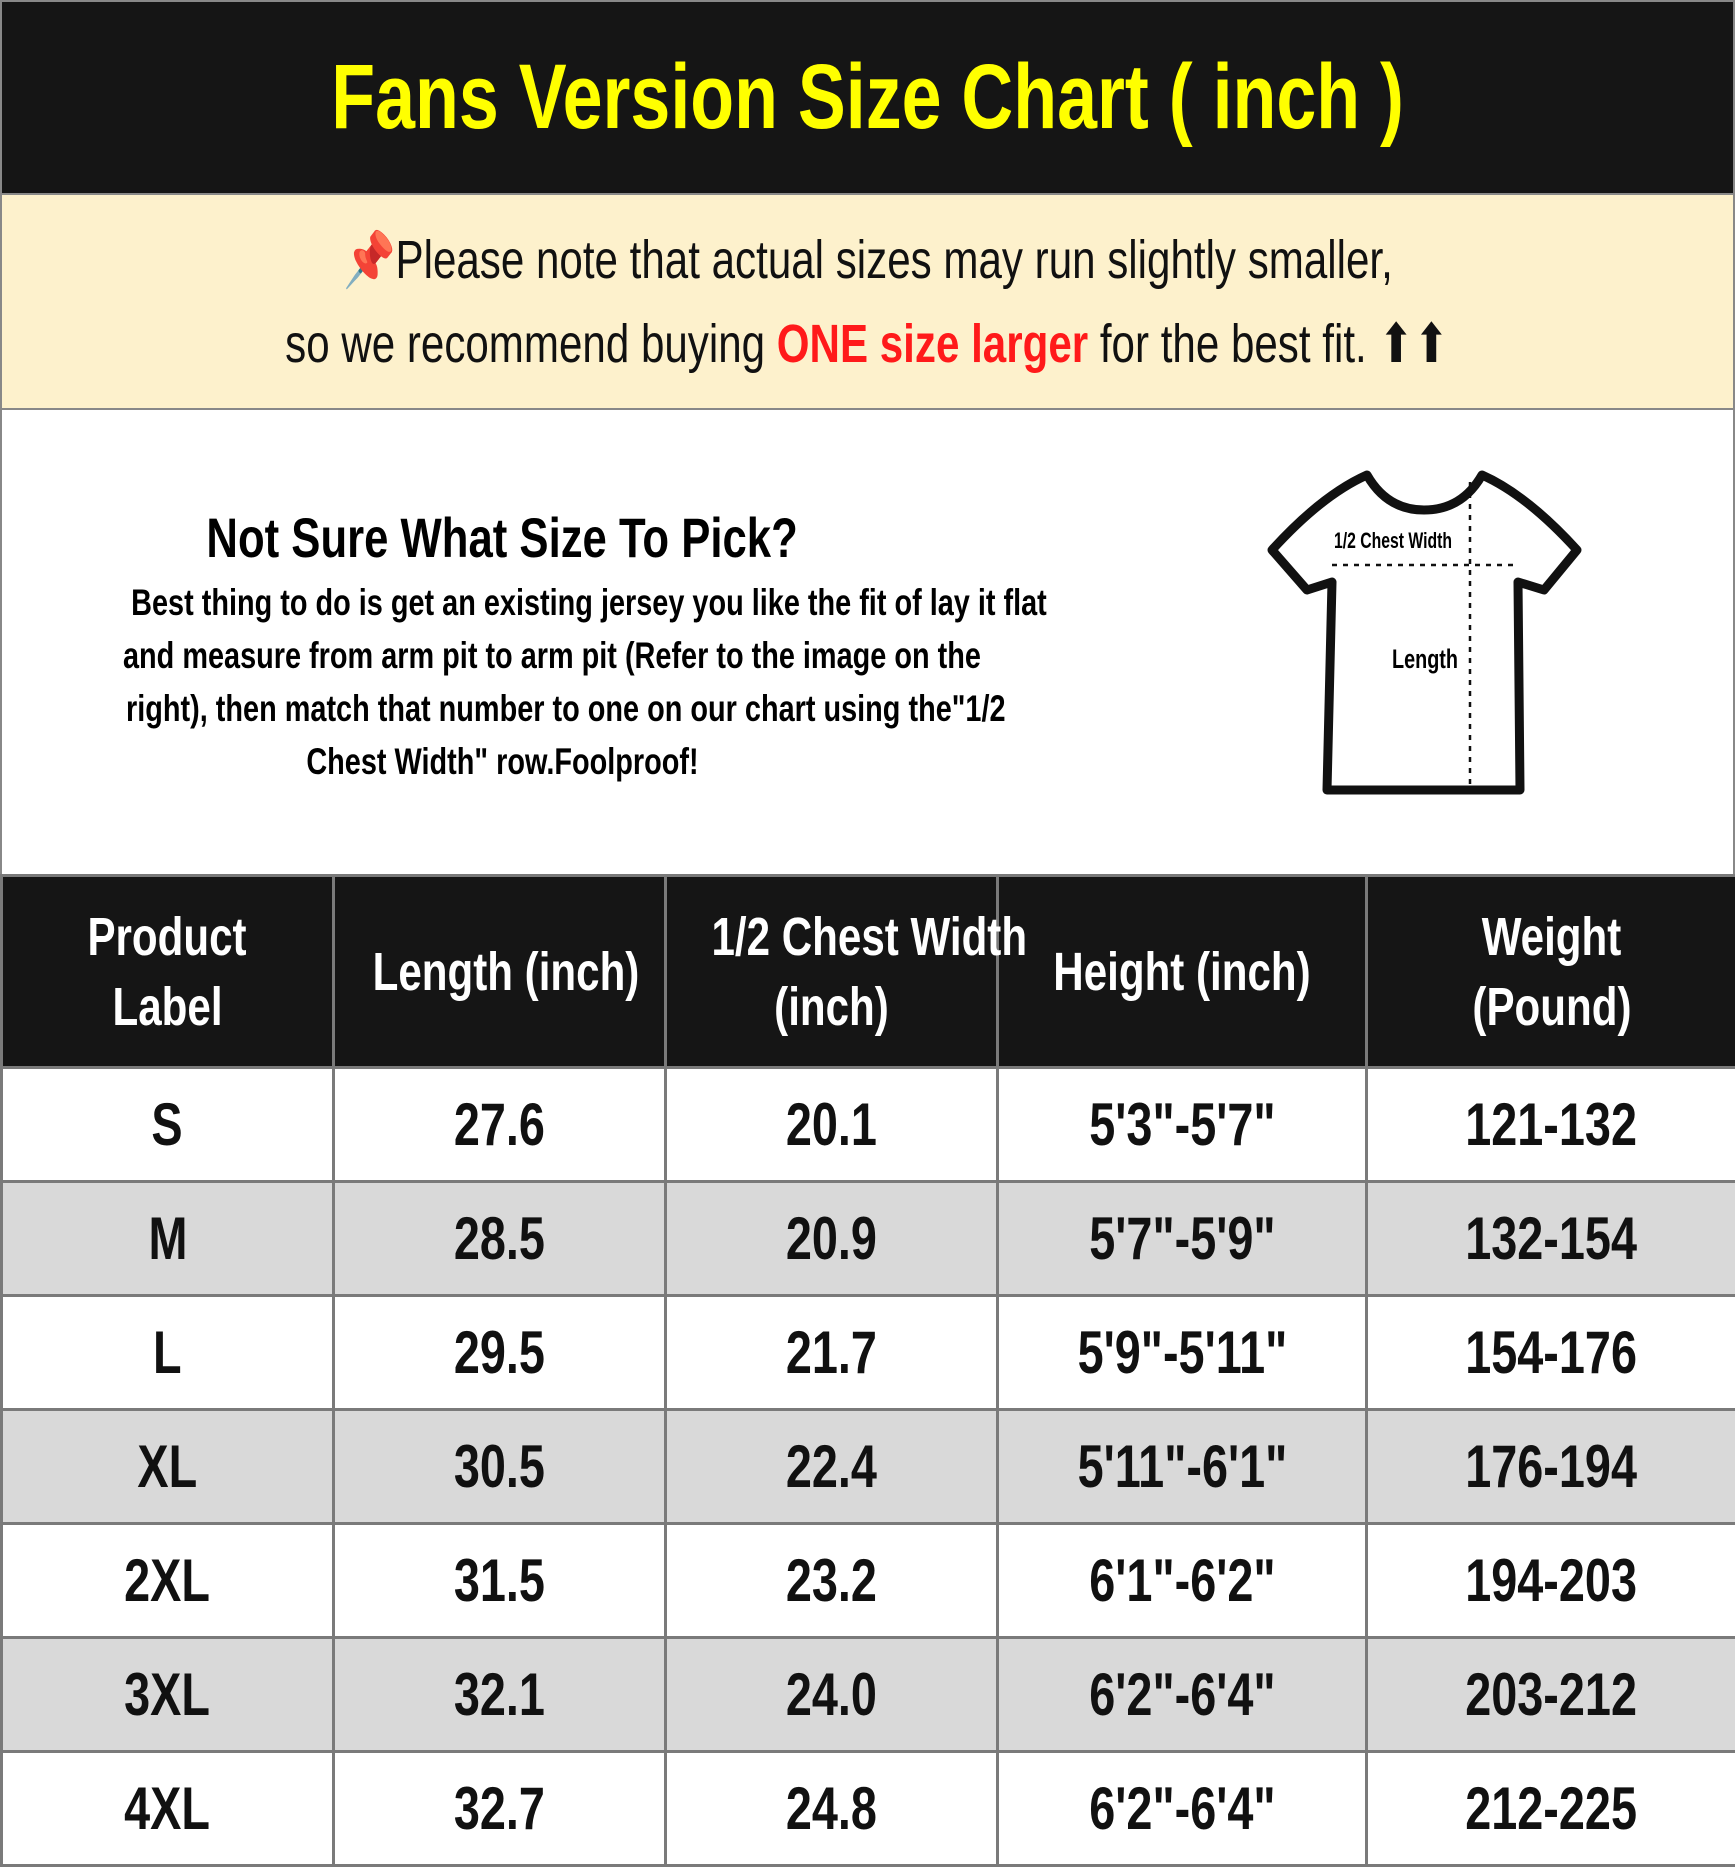  I want to click on cell-value: 176-194, so click(1552, 1466).